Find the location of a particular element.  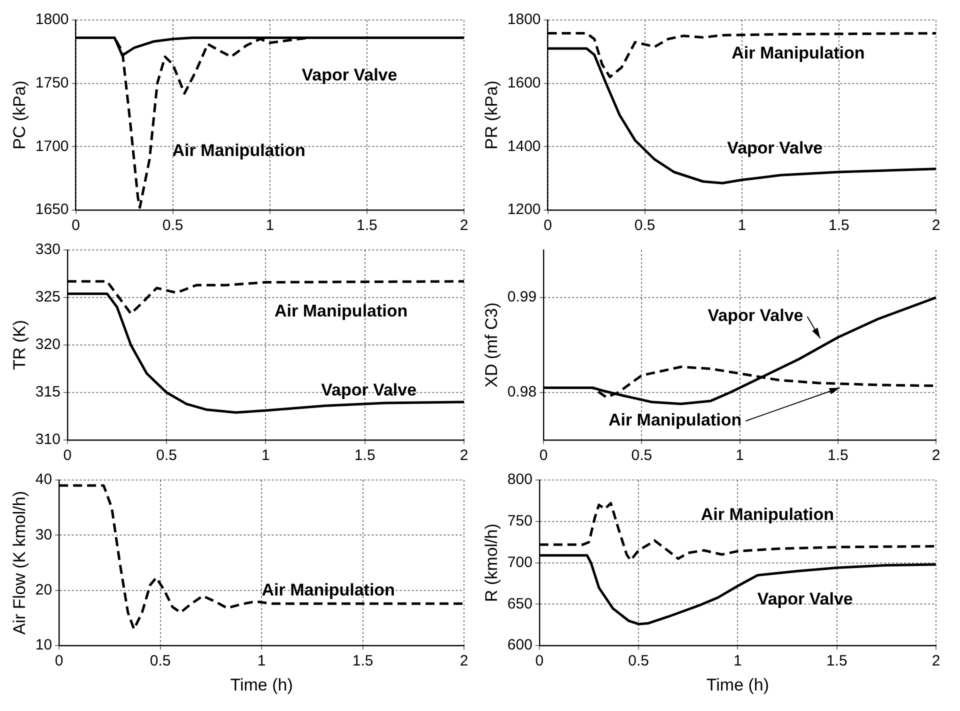

y-axis-title: XD (mf C3) is located at coordinates (491, 345).